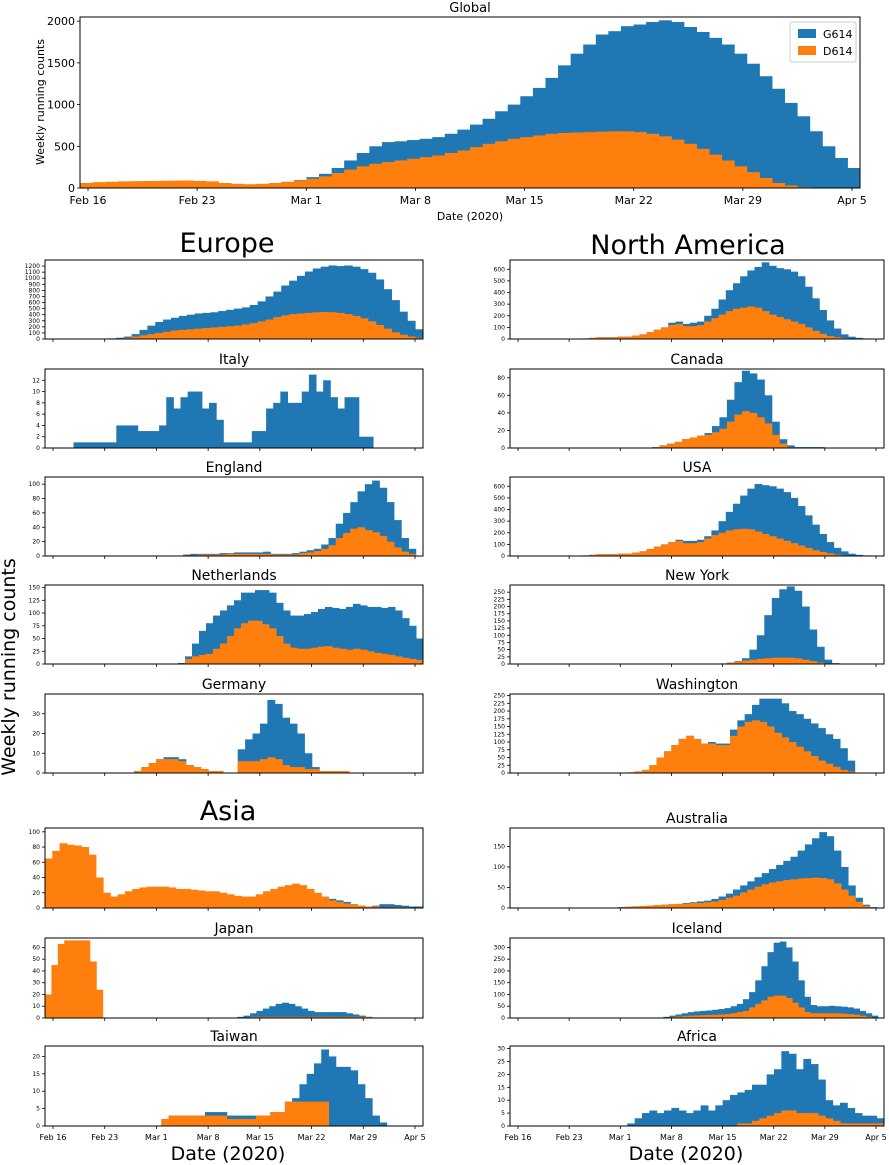 The width and height of the screenshot is (889, 1165). I want to click on y-tick-label: 225, so click(500, 599).